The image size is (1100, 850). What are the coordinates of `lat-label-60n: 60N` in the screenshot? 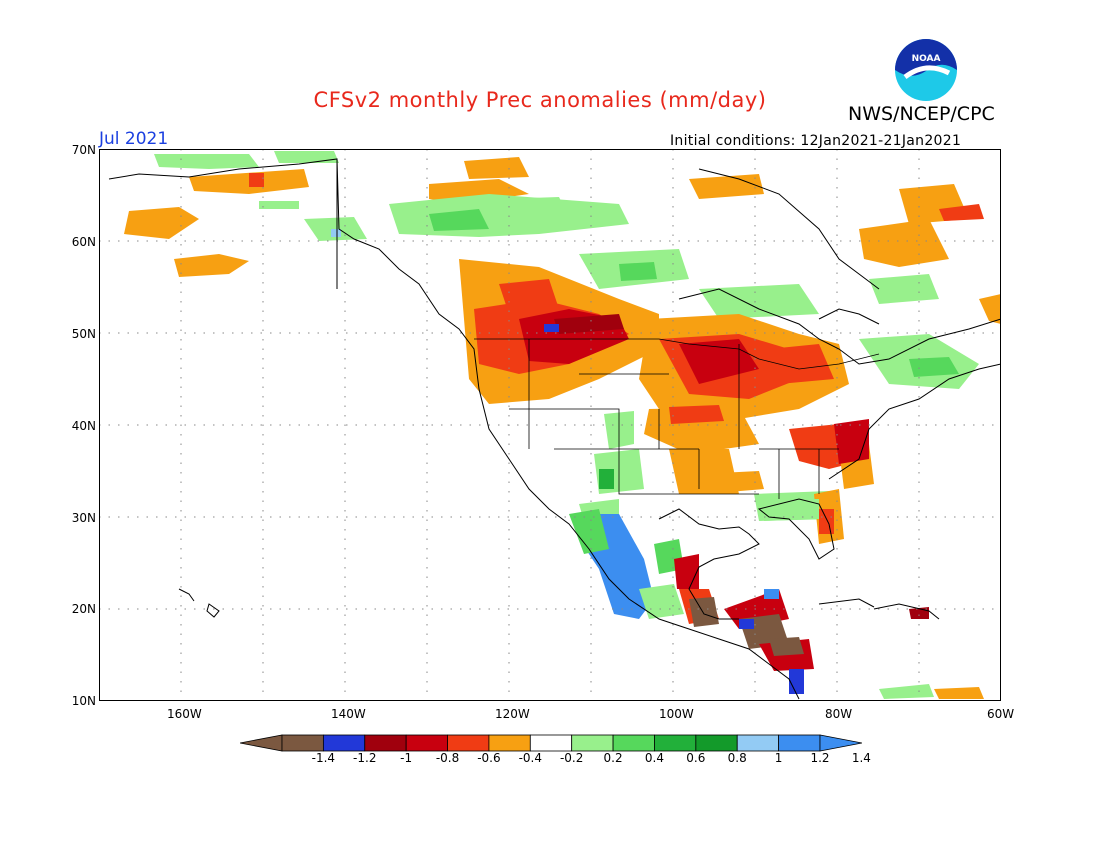 It's located at (83, 242).